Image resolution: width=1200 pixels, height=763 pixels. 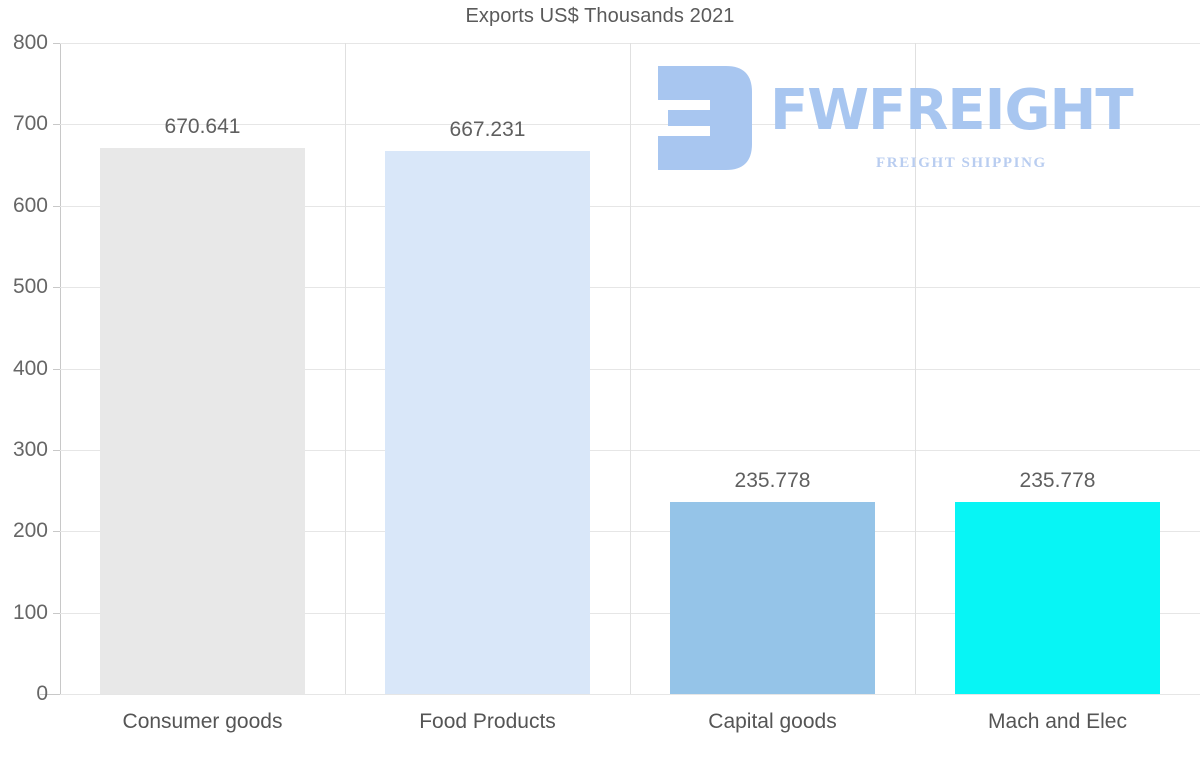 What do you see at coordinates (487, 130) in the screenshot?
I see `bar-value-label: 667.231` at bounding box center [487, 130].